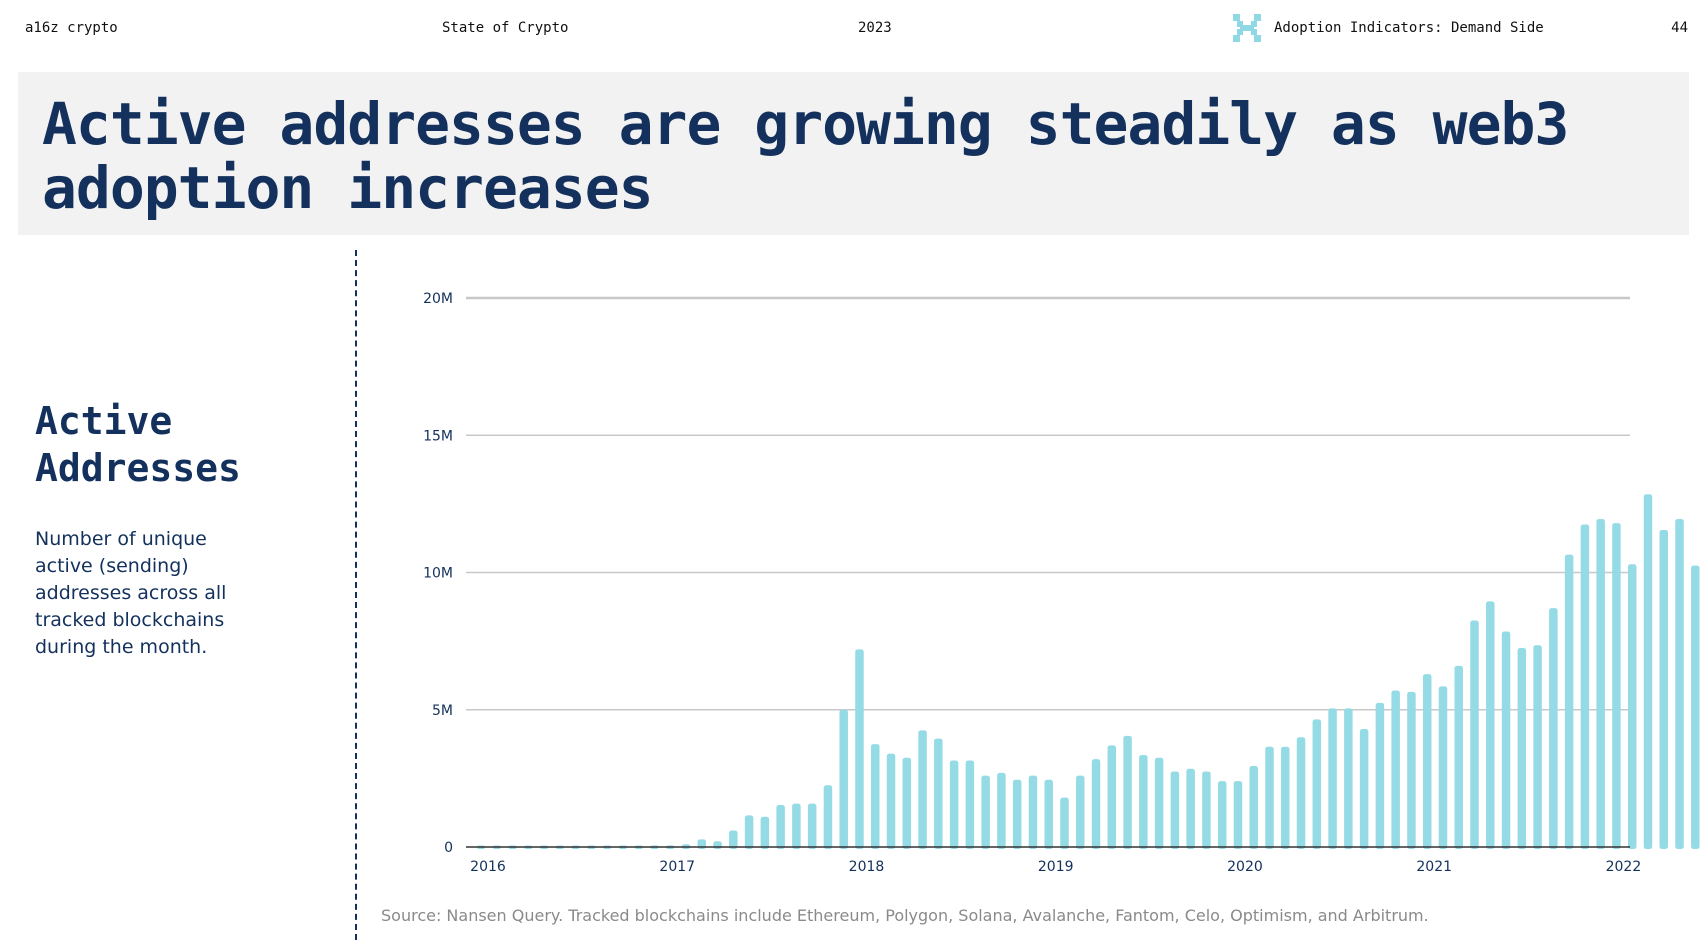 The image size is (1704, 940). What do you see at coordinates (875, 28) in the screenshot?
I see `report-year: 2023` at bounding box center [875, 28].